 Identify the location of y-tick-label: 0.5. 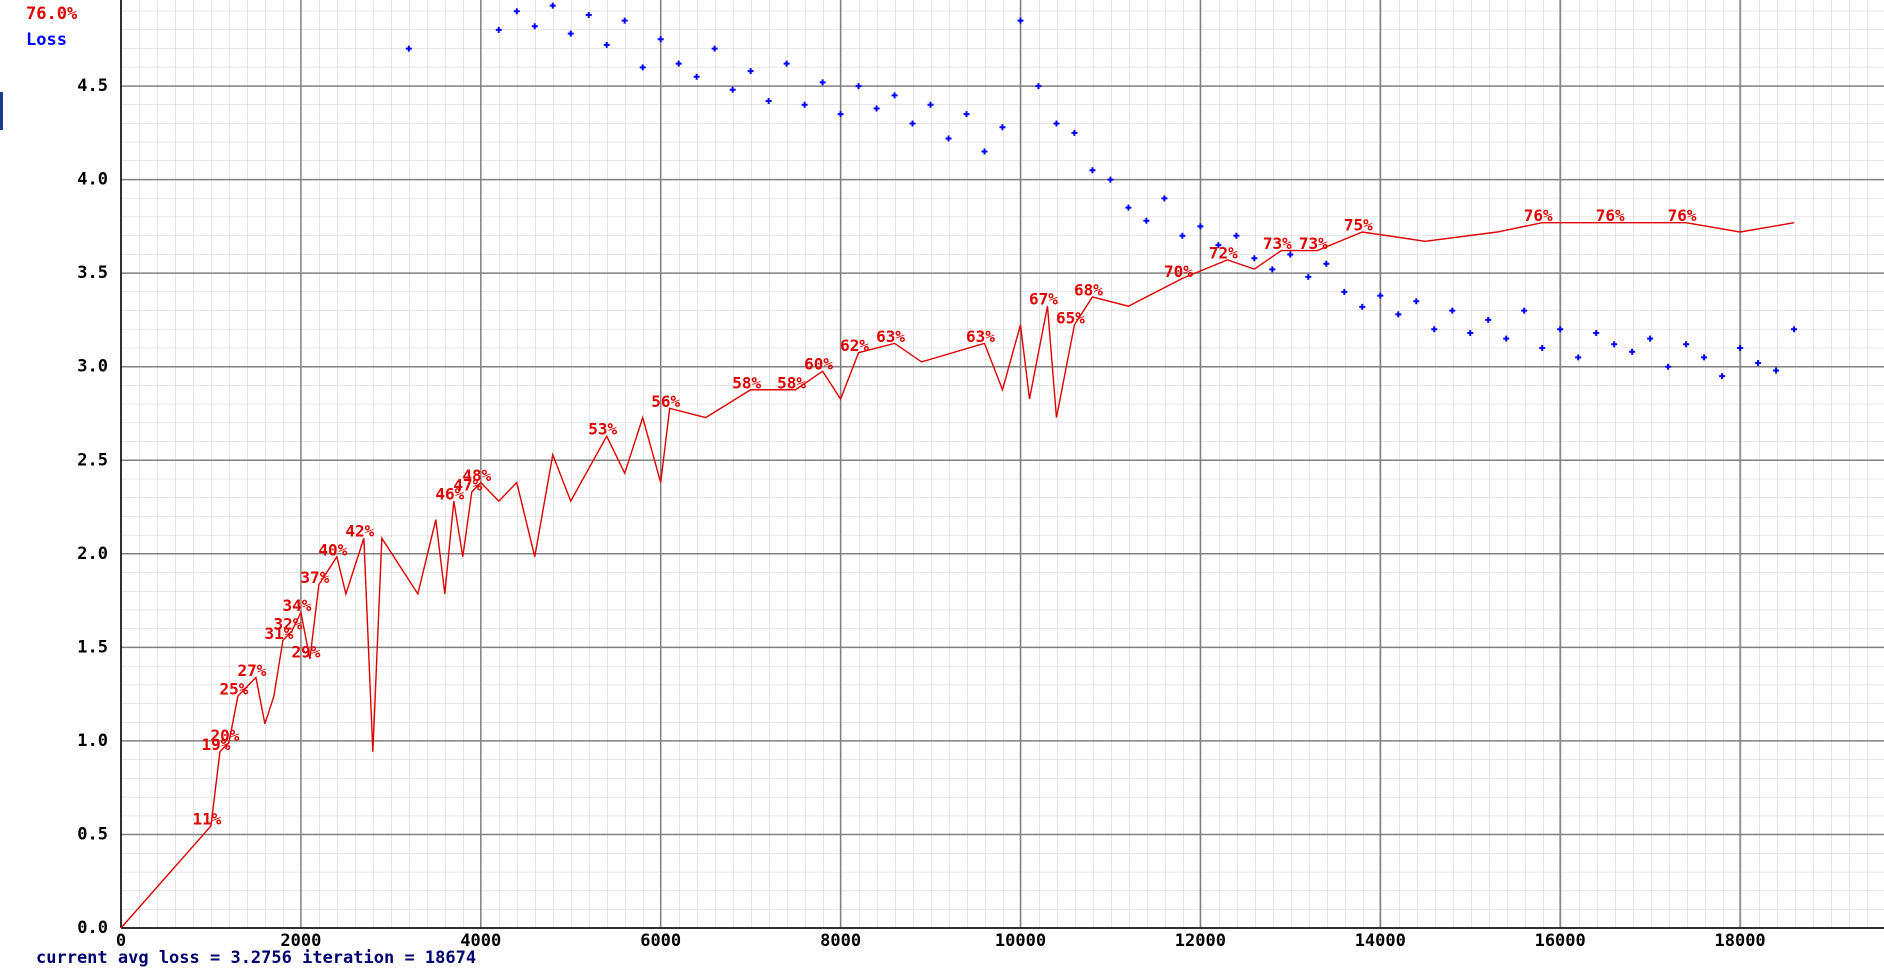
(92, 834).